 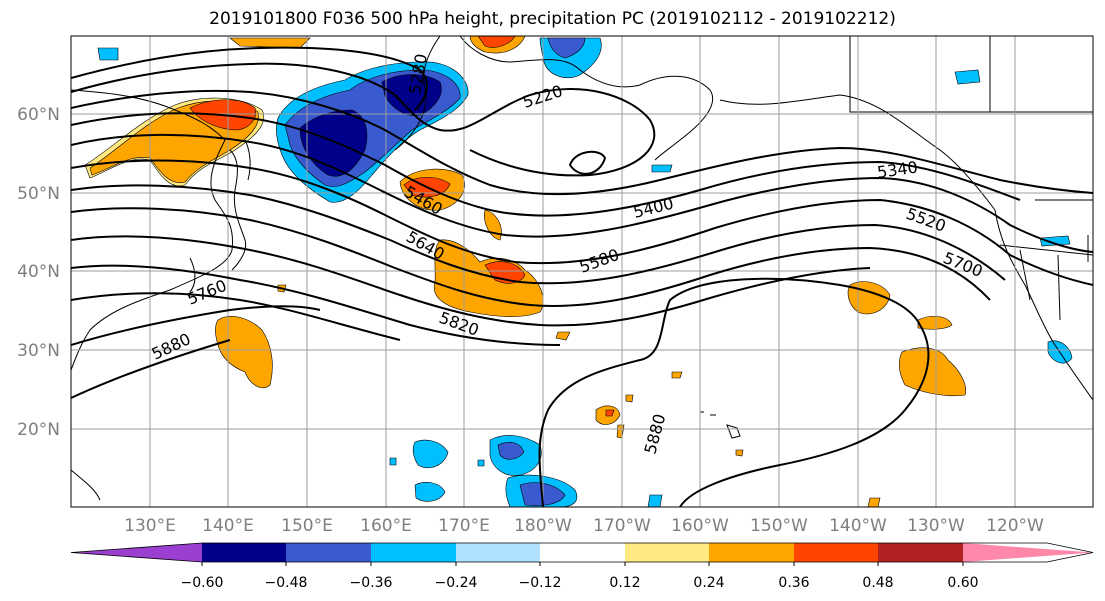 What do you see at coordinates (622, 526) in the screenshot?
I see `lon-label: 170°W` at bounding box center [622, 526].